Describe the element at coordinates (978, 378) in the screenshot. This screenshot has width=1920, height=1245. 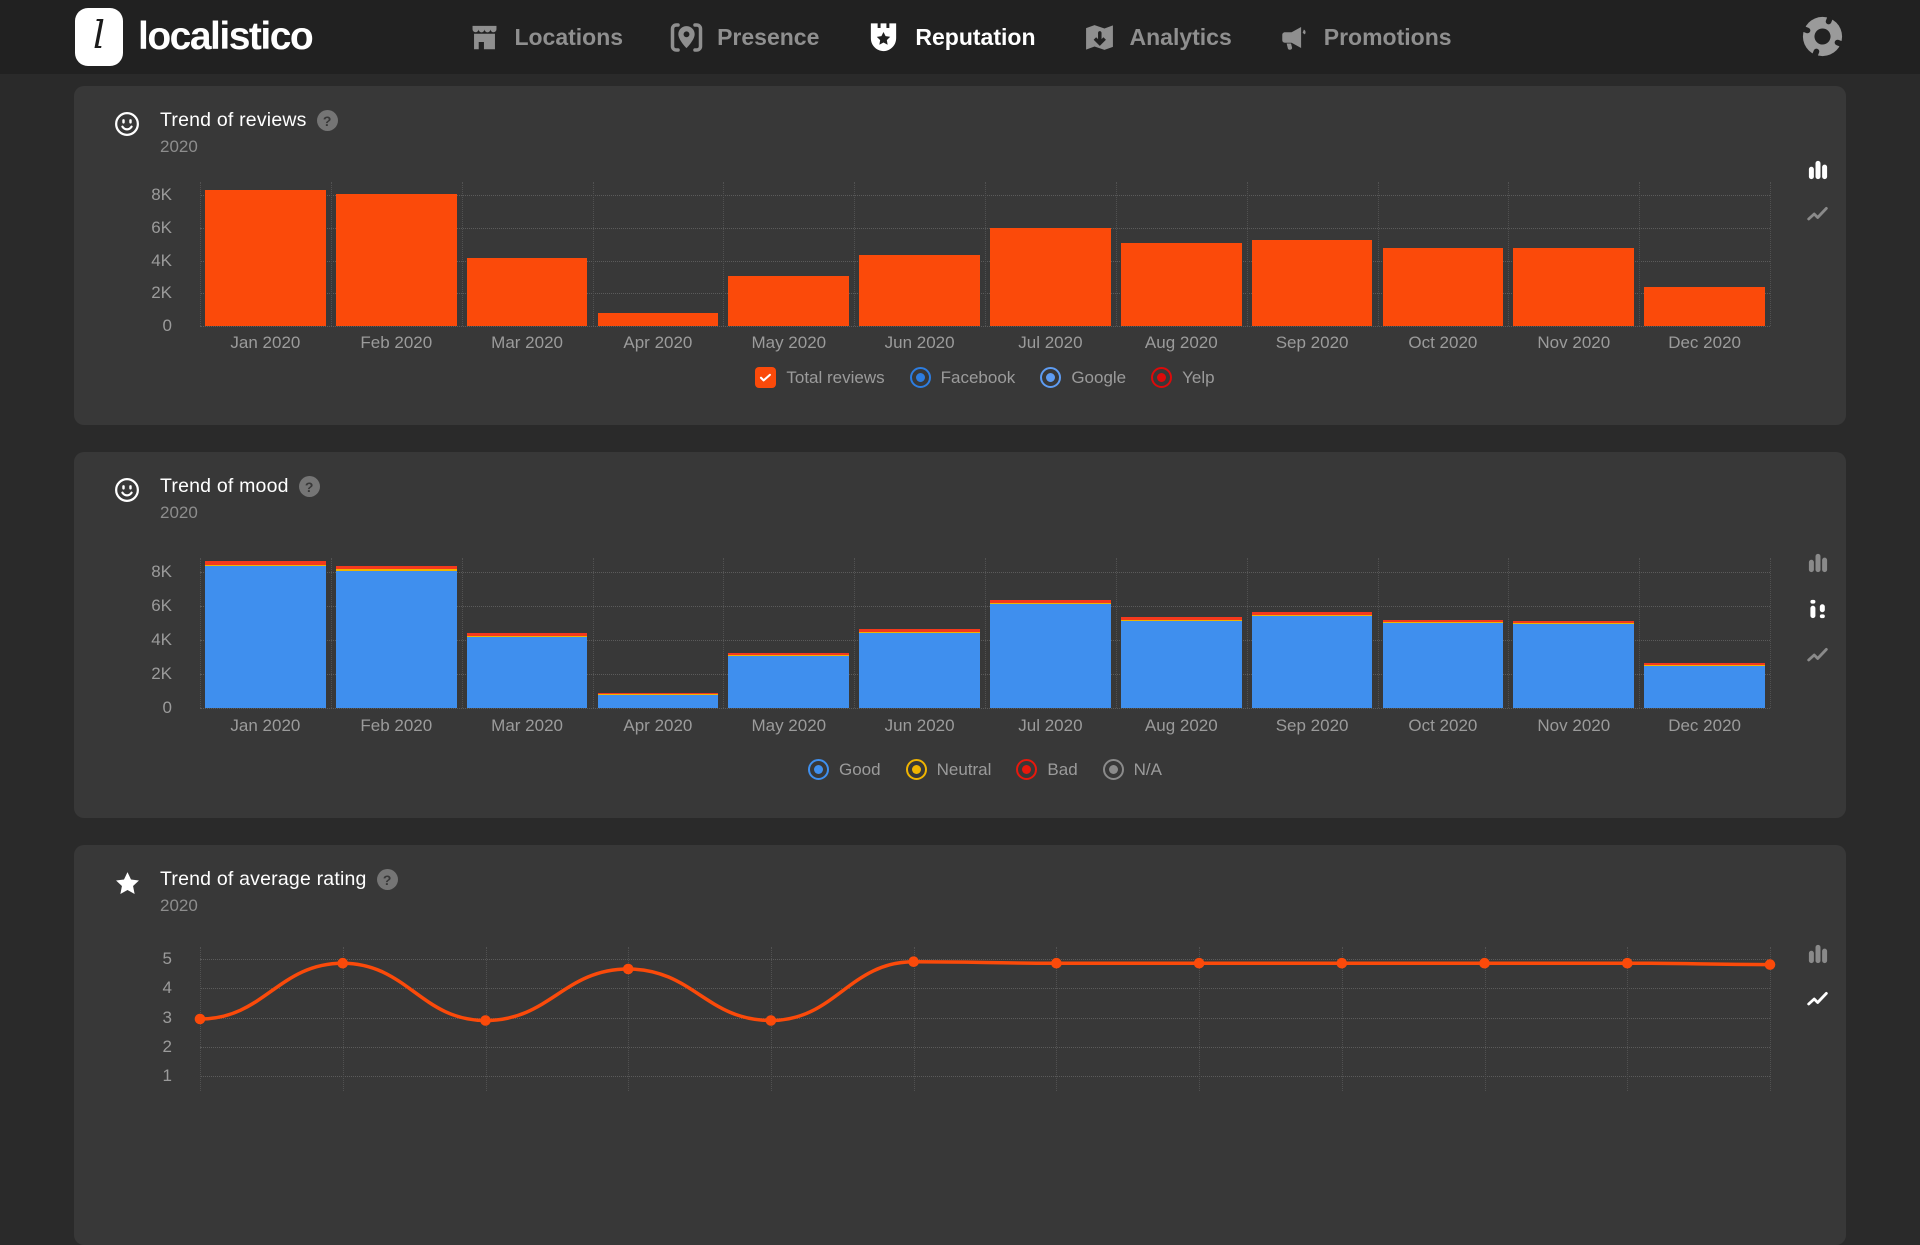
I see `legend-label: Facebook` at that location.